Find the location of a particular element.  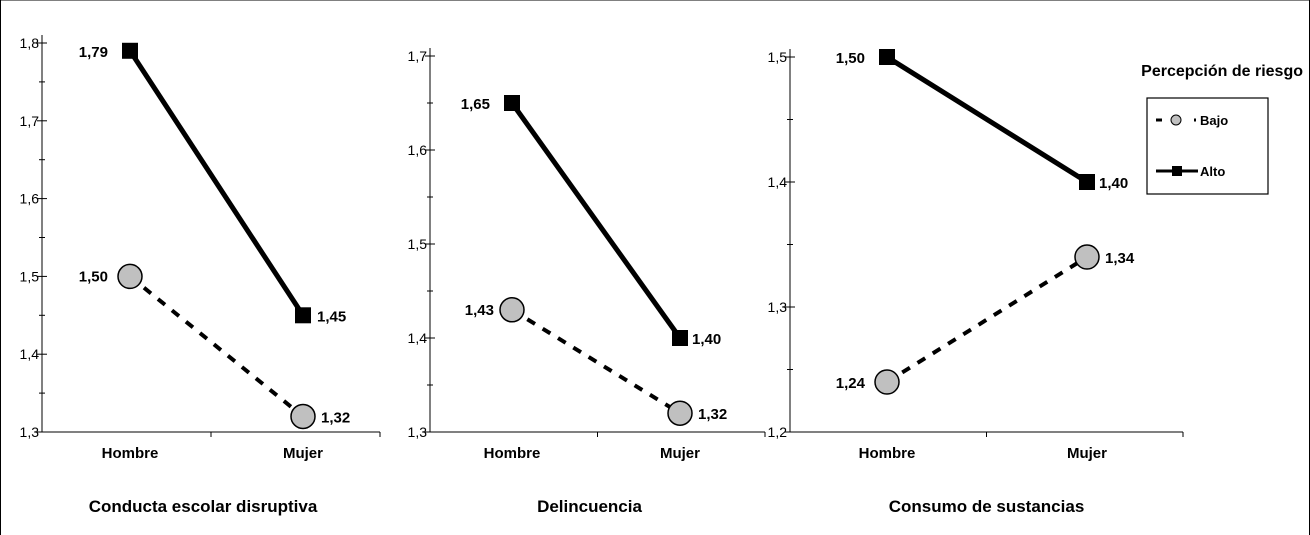

legend-title: Percepción de riesgo is located at coordinates (1222, 71).